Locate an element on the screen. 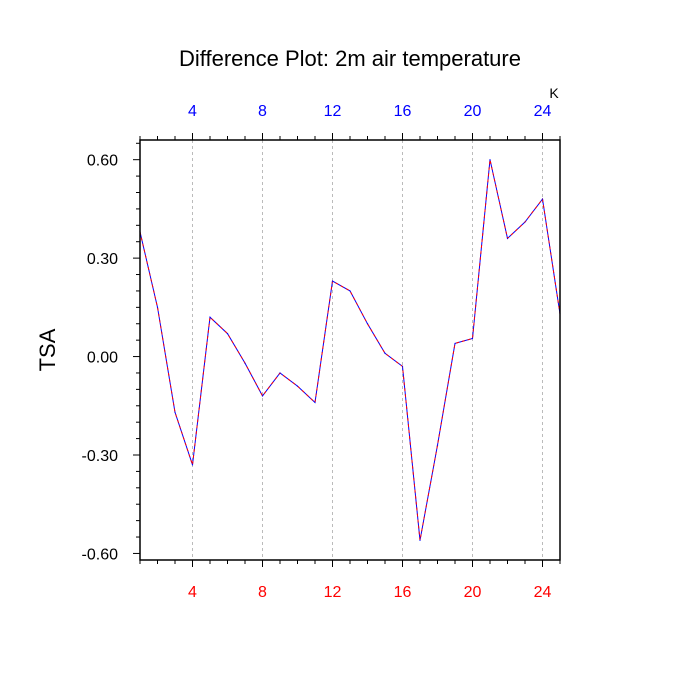 The width and height of the screenshot is (700, 700). x-tick-label-top: 24 is located at coordinates (543, 111).